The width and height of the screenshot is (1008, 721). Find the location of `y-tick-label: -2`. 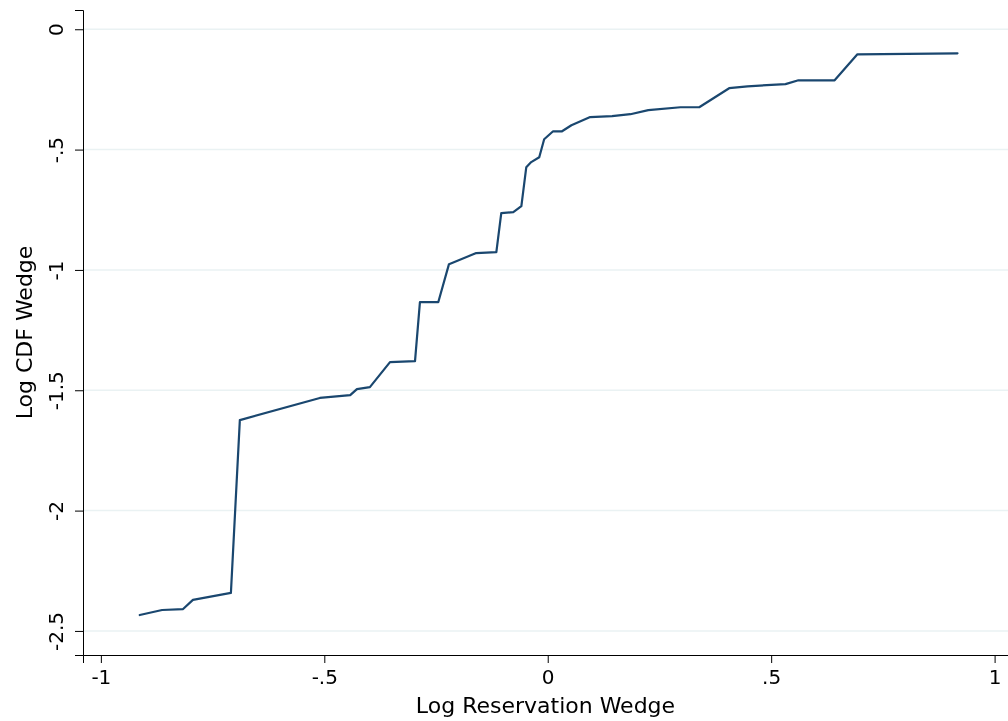

y-tick-label: -2 is located at coordinates (56, 511).